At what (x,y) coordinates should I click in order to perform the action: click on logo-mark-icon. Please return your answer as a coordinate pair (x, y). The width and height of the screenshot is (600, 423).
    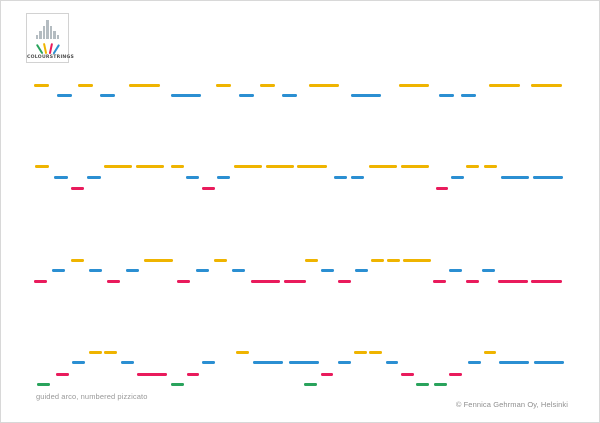
    Looking at the image, I should click on (47, 28).